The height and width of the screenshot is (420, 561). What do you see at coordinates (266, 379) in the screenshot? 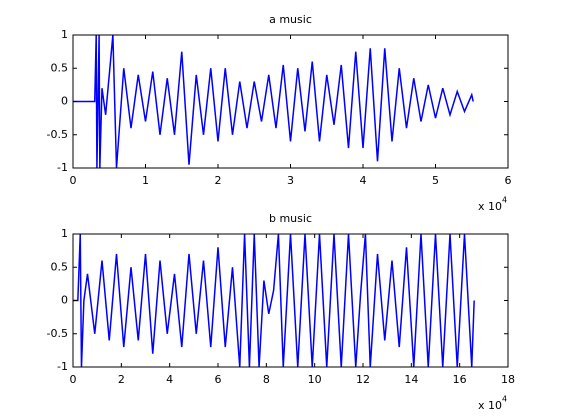
I see `x-tick-label: 8` at bounding box center [266, 379].